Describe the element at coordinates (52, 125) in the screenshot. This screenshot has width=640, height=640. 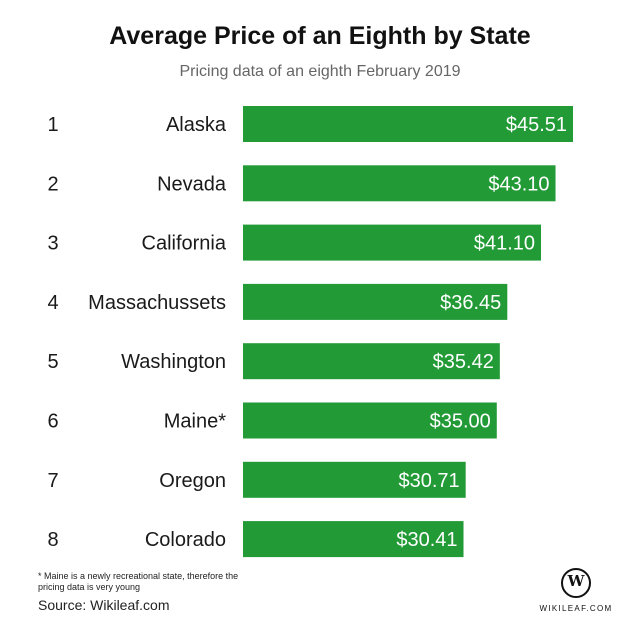
I see `rank-label: 1` at that location.